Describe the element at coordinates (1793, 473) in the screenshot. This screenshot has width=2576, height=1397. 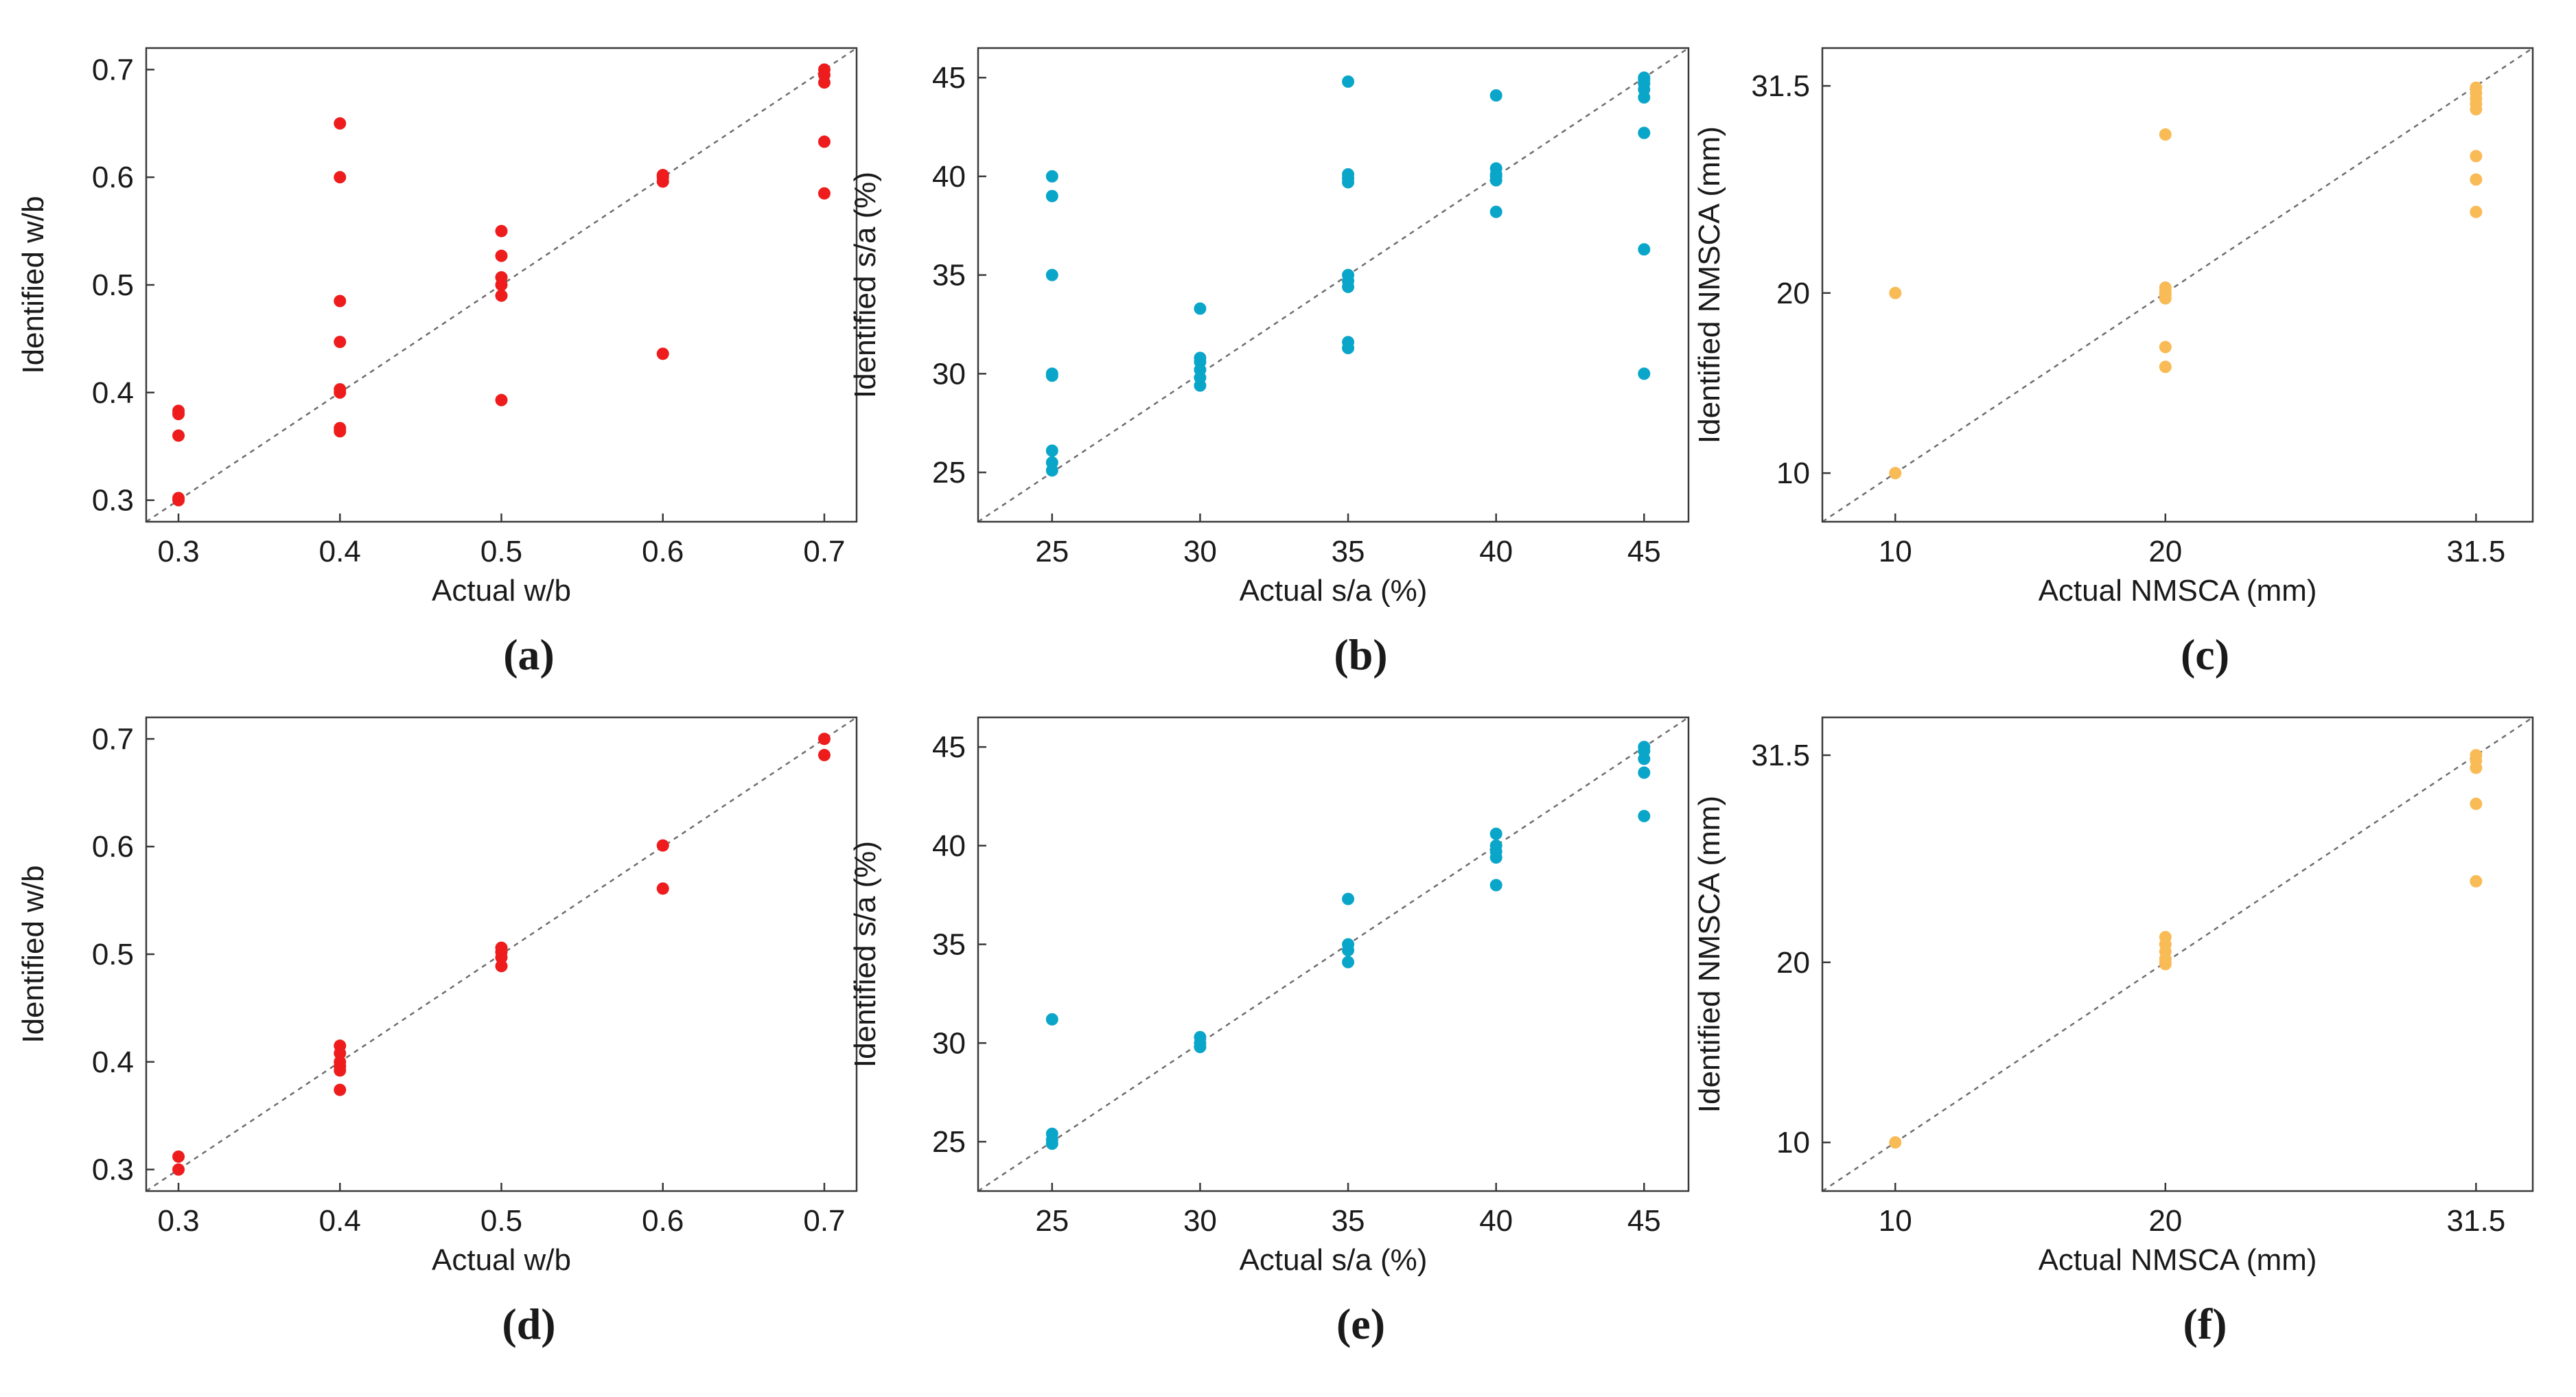
I see `y-tick-label: 10` at that location.